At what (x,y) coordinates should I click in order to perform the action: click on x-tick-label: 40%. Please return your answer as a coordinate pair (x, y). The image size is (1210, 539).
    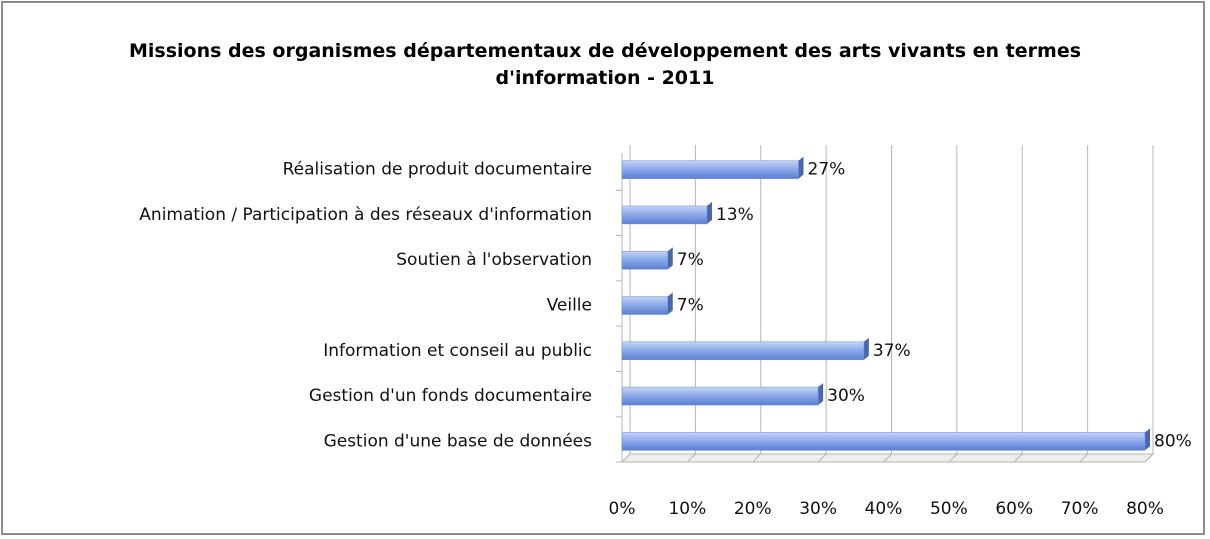
    Looking at the image, I should click on (884, 509).